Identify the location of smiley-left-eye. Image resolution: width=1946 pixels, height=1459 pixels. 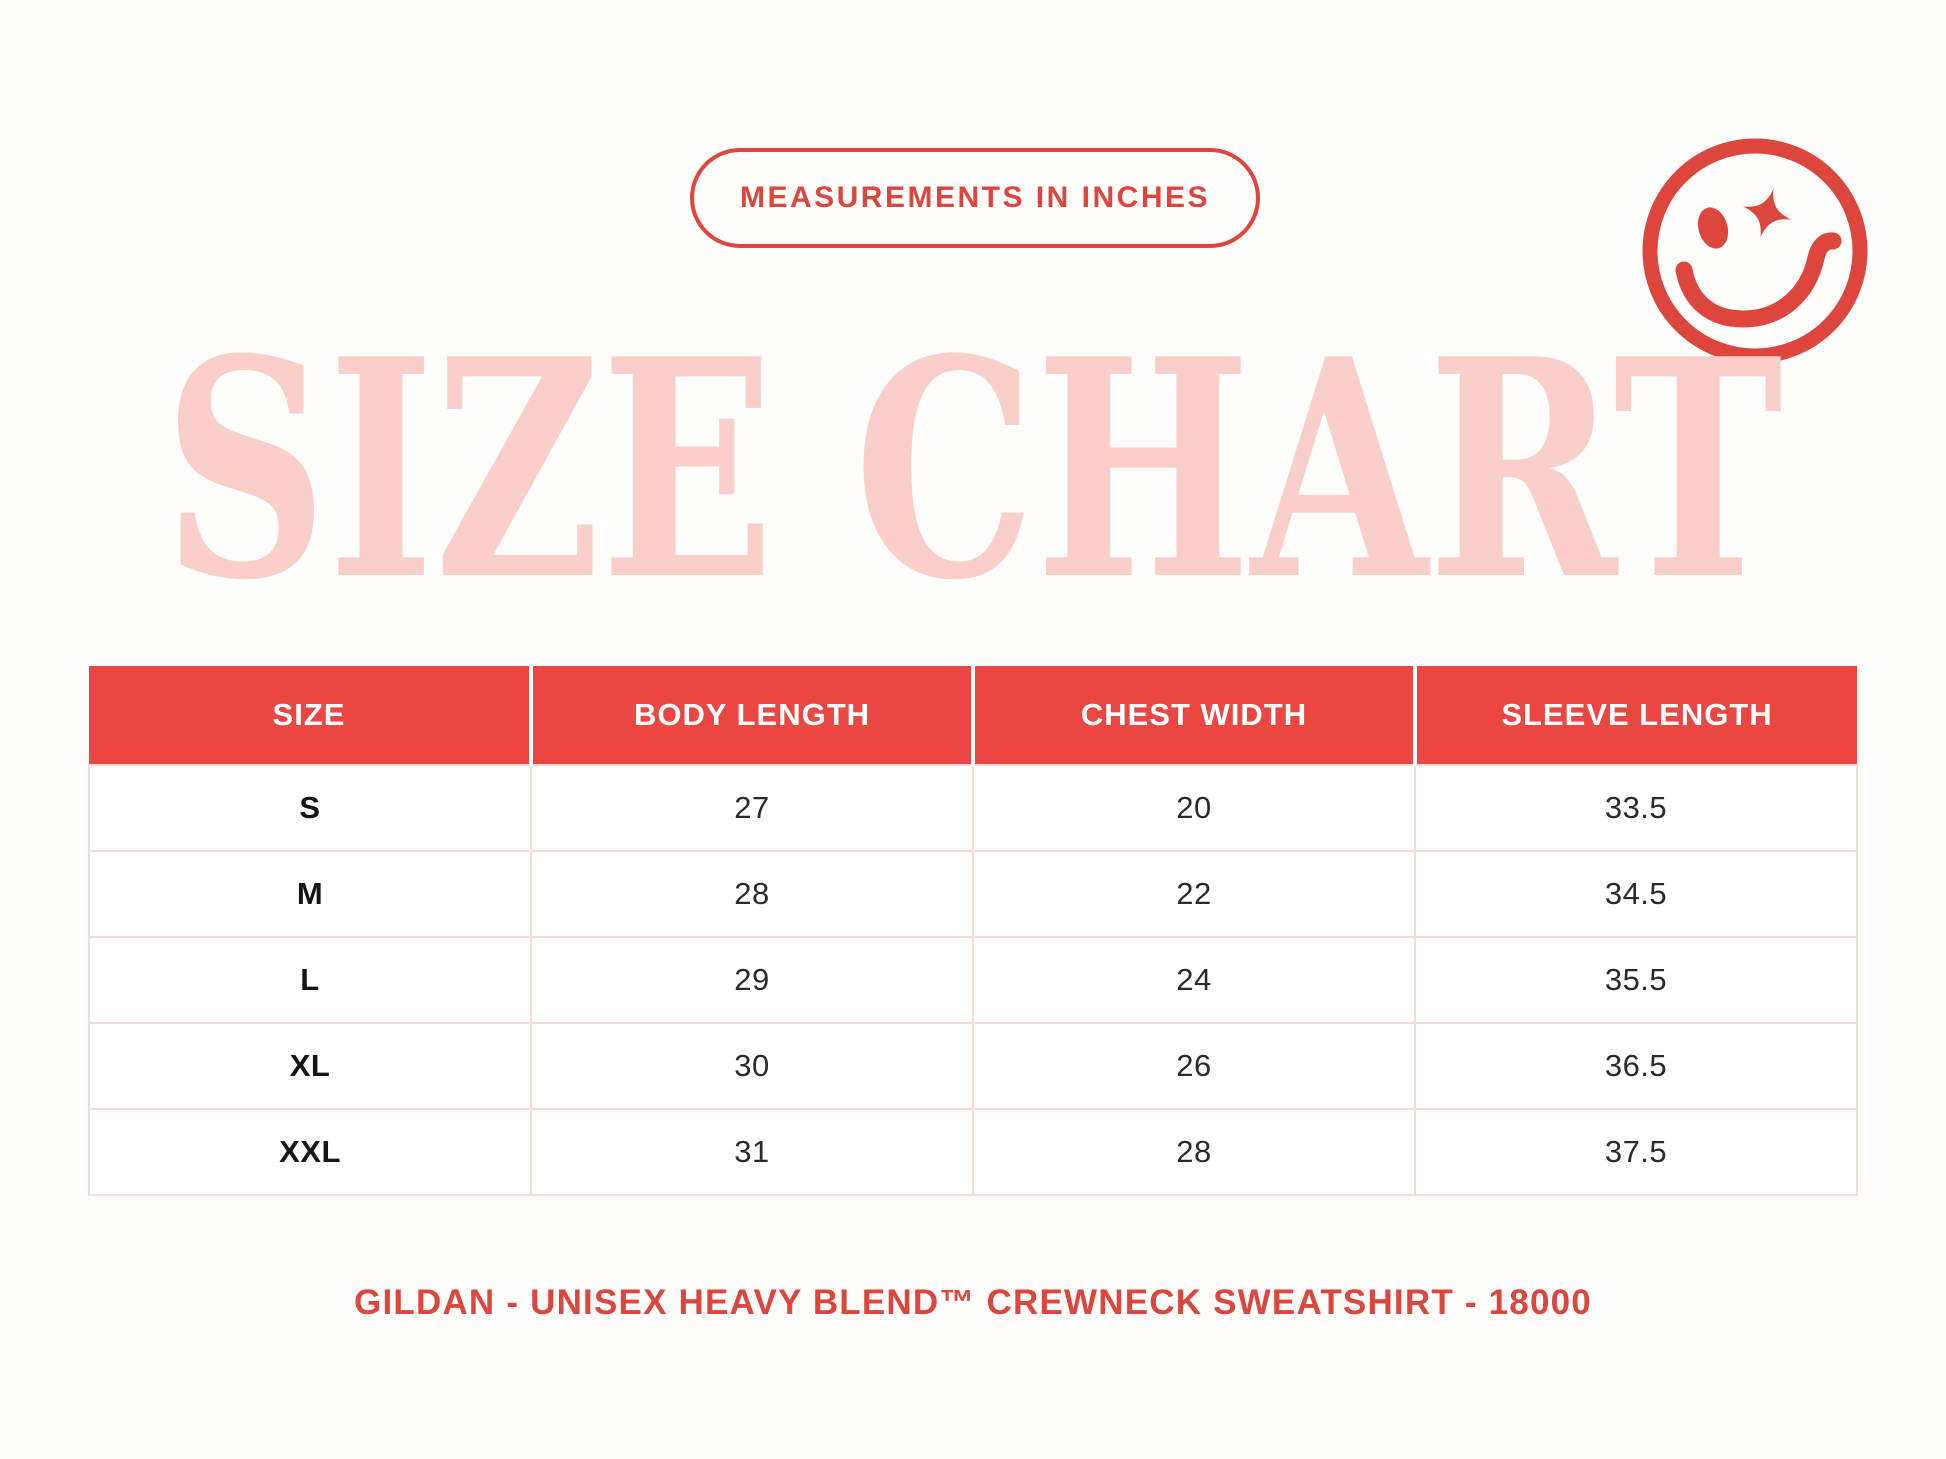
(1713, 228).